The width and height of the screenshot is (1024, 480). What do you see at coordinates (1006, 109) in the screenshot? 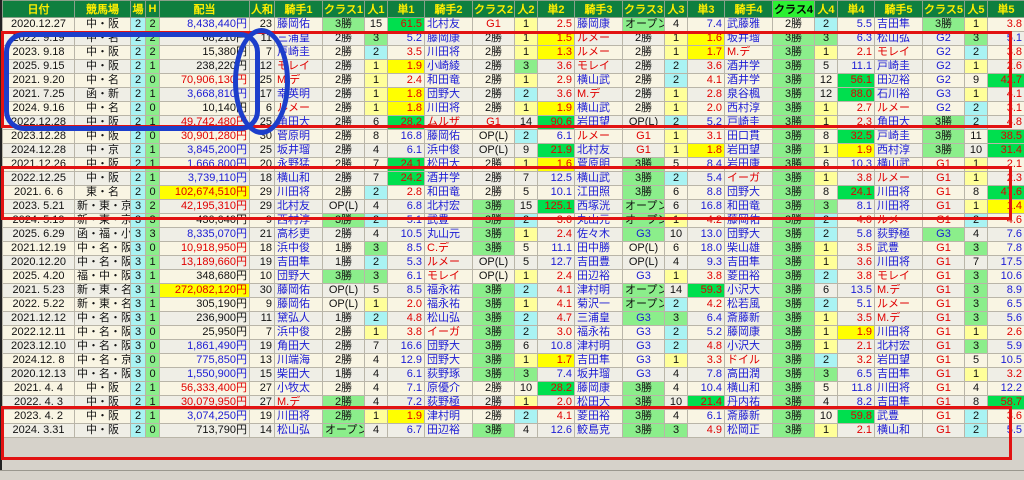
I see `odds-cell: 3.1` at bounding box center [1006, 109].